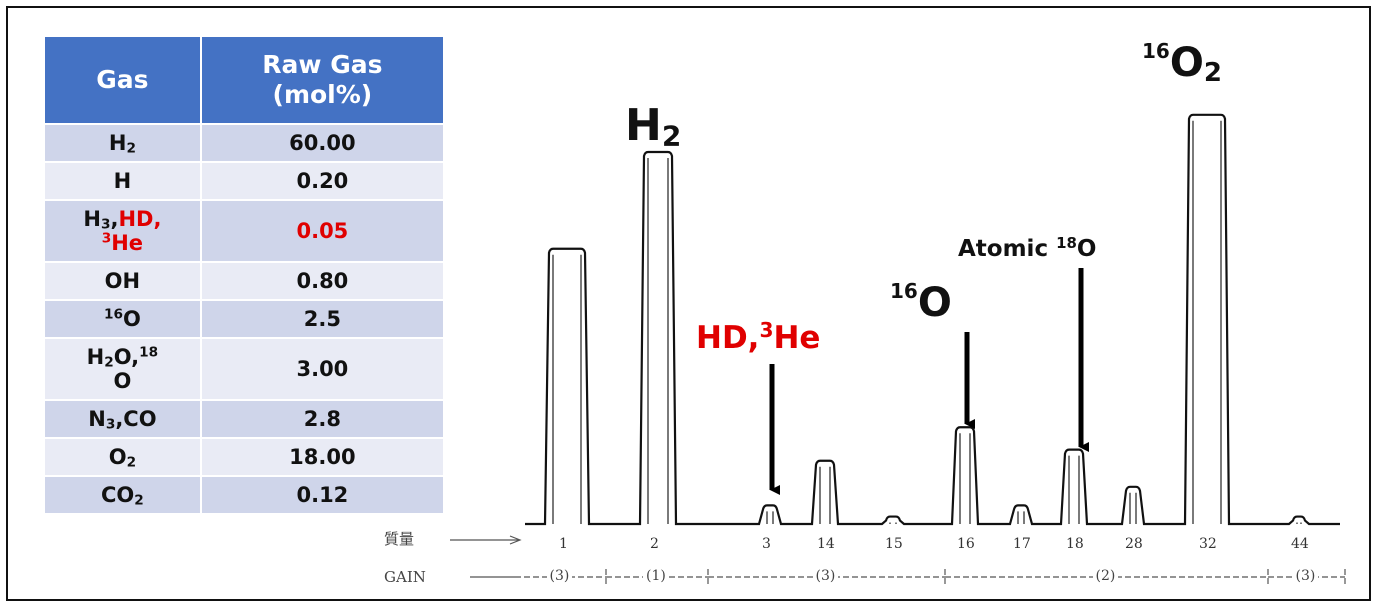 Image resolution: width=1379 pixels, height=607 pixels. Describe the element at coordinates (321, 418) in the screenshot. I see `cell-raw-gas-value: 2.8` at that location.